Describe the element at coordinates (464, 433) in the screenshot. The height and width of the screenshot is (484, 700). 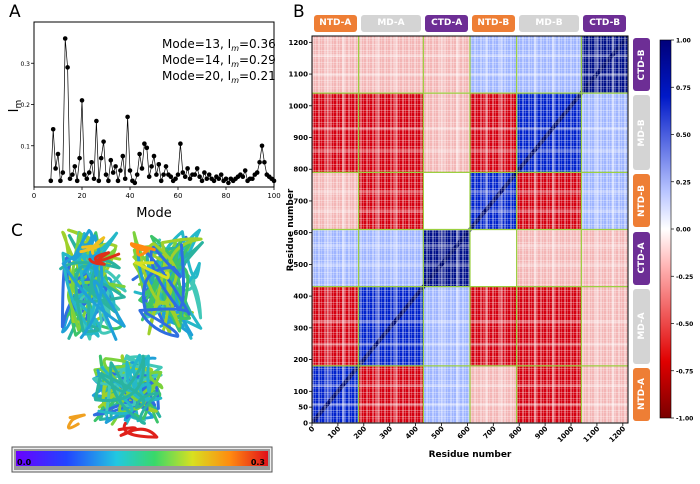
I see `panel-b-x-tick-label: 600` at that location.